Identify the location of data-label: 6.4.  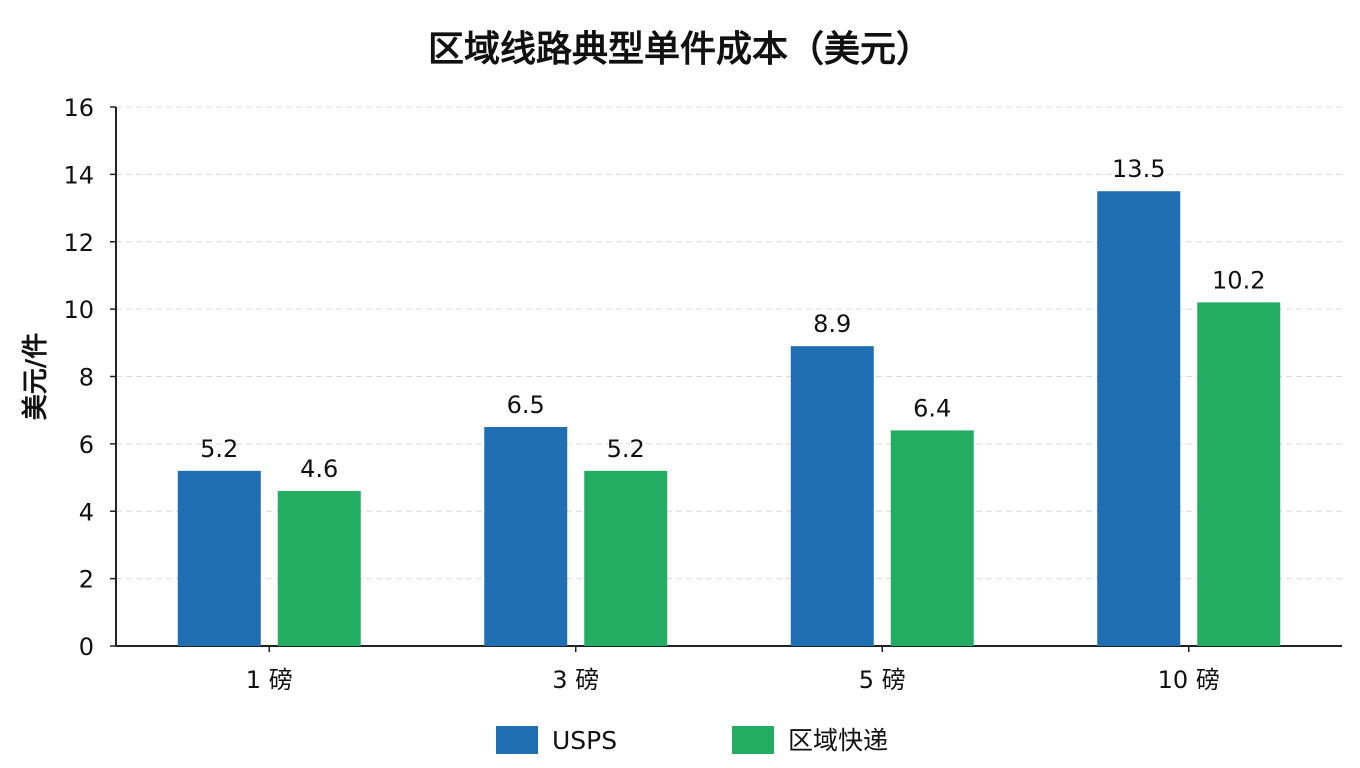
(932, 408).